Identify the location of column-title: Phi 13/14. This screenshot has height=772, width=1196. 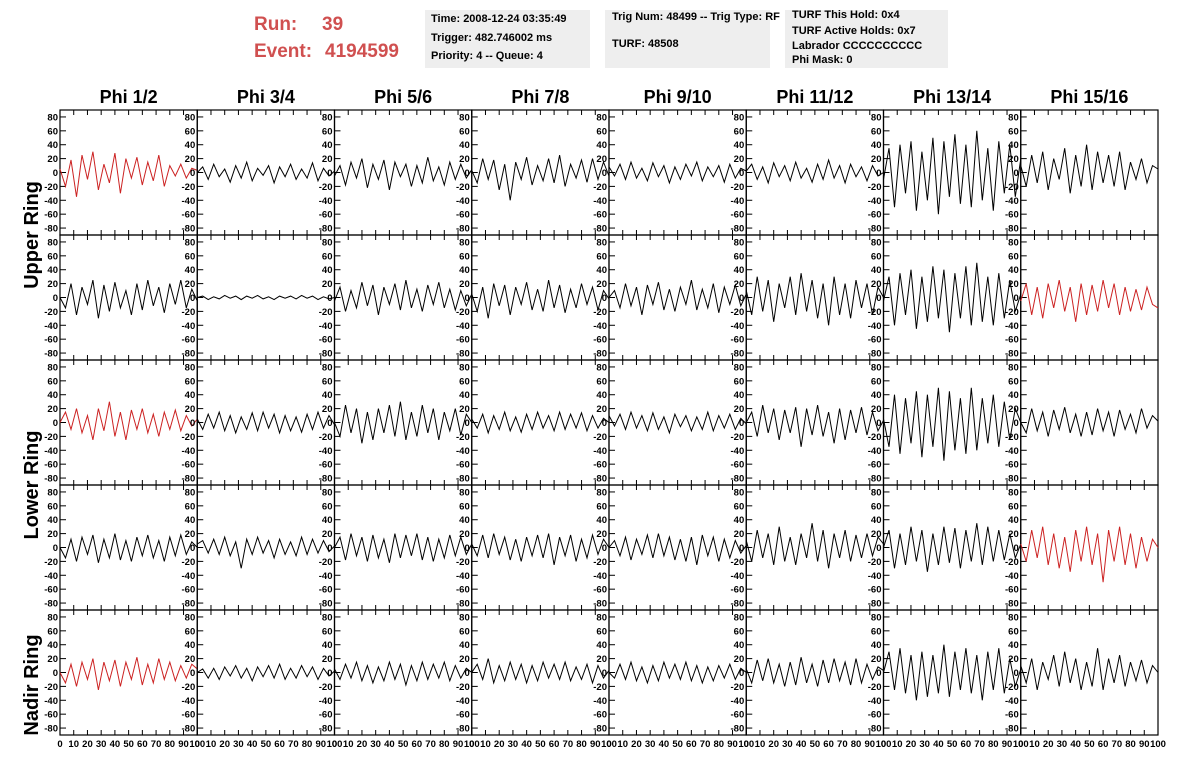
(952, 97).